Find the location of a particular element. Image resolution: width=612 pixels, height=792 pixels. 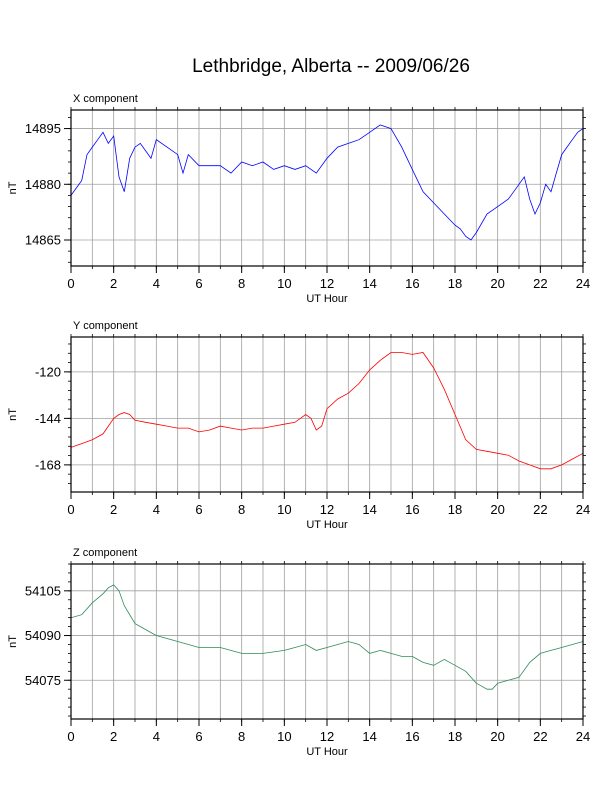

y-tick-label: -120 is located at coordinates (48, 371).